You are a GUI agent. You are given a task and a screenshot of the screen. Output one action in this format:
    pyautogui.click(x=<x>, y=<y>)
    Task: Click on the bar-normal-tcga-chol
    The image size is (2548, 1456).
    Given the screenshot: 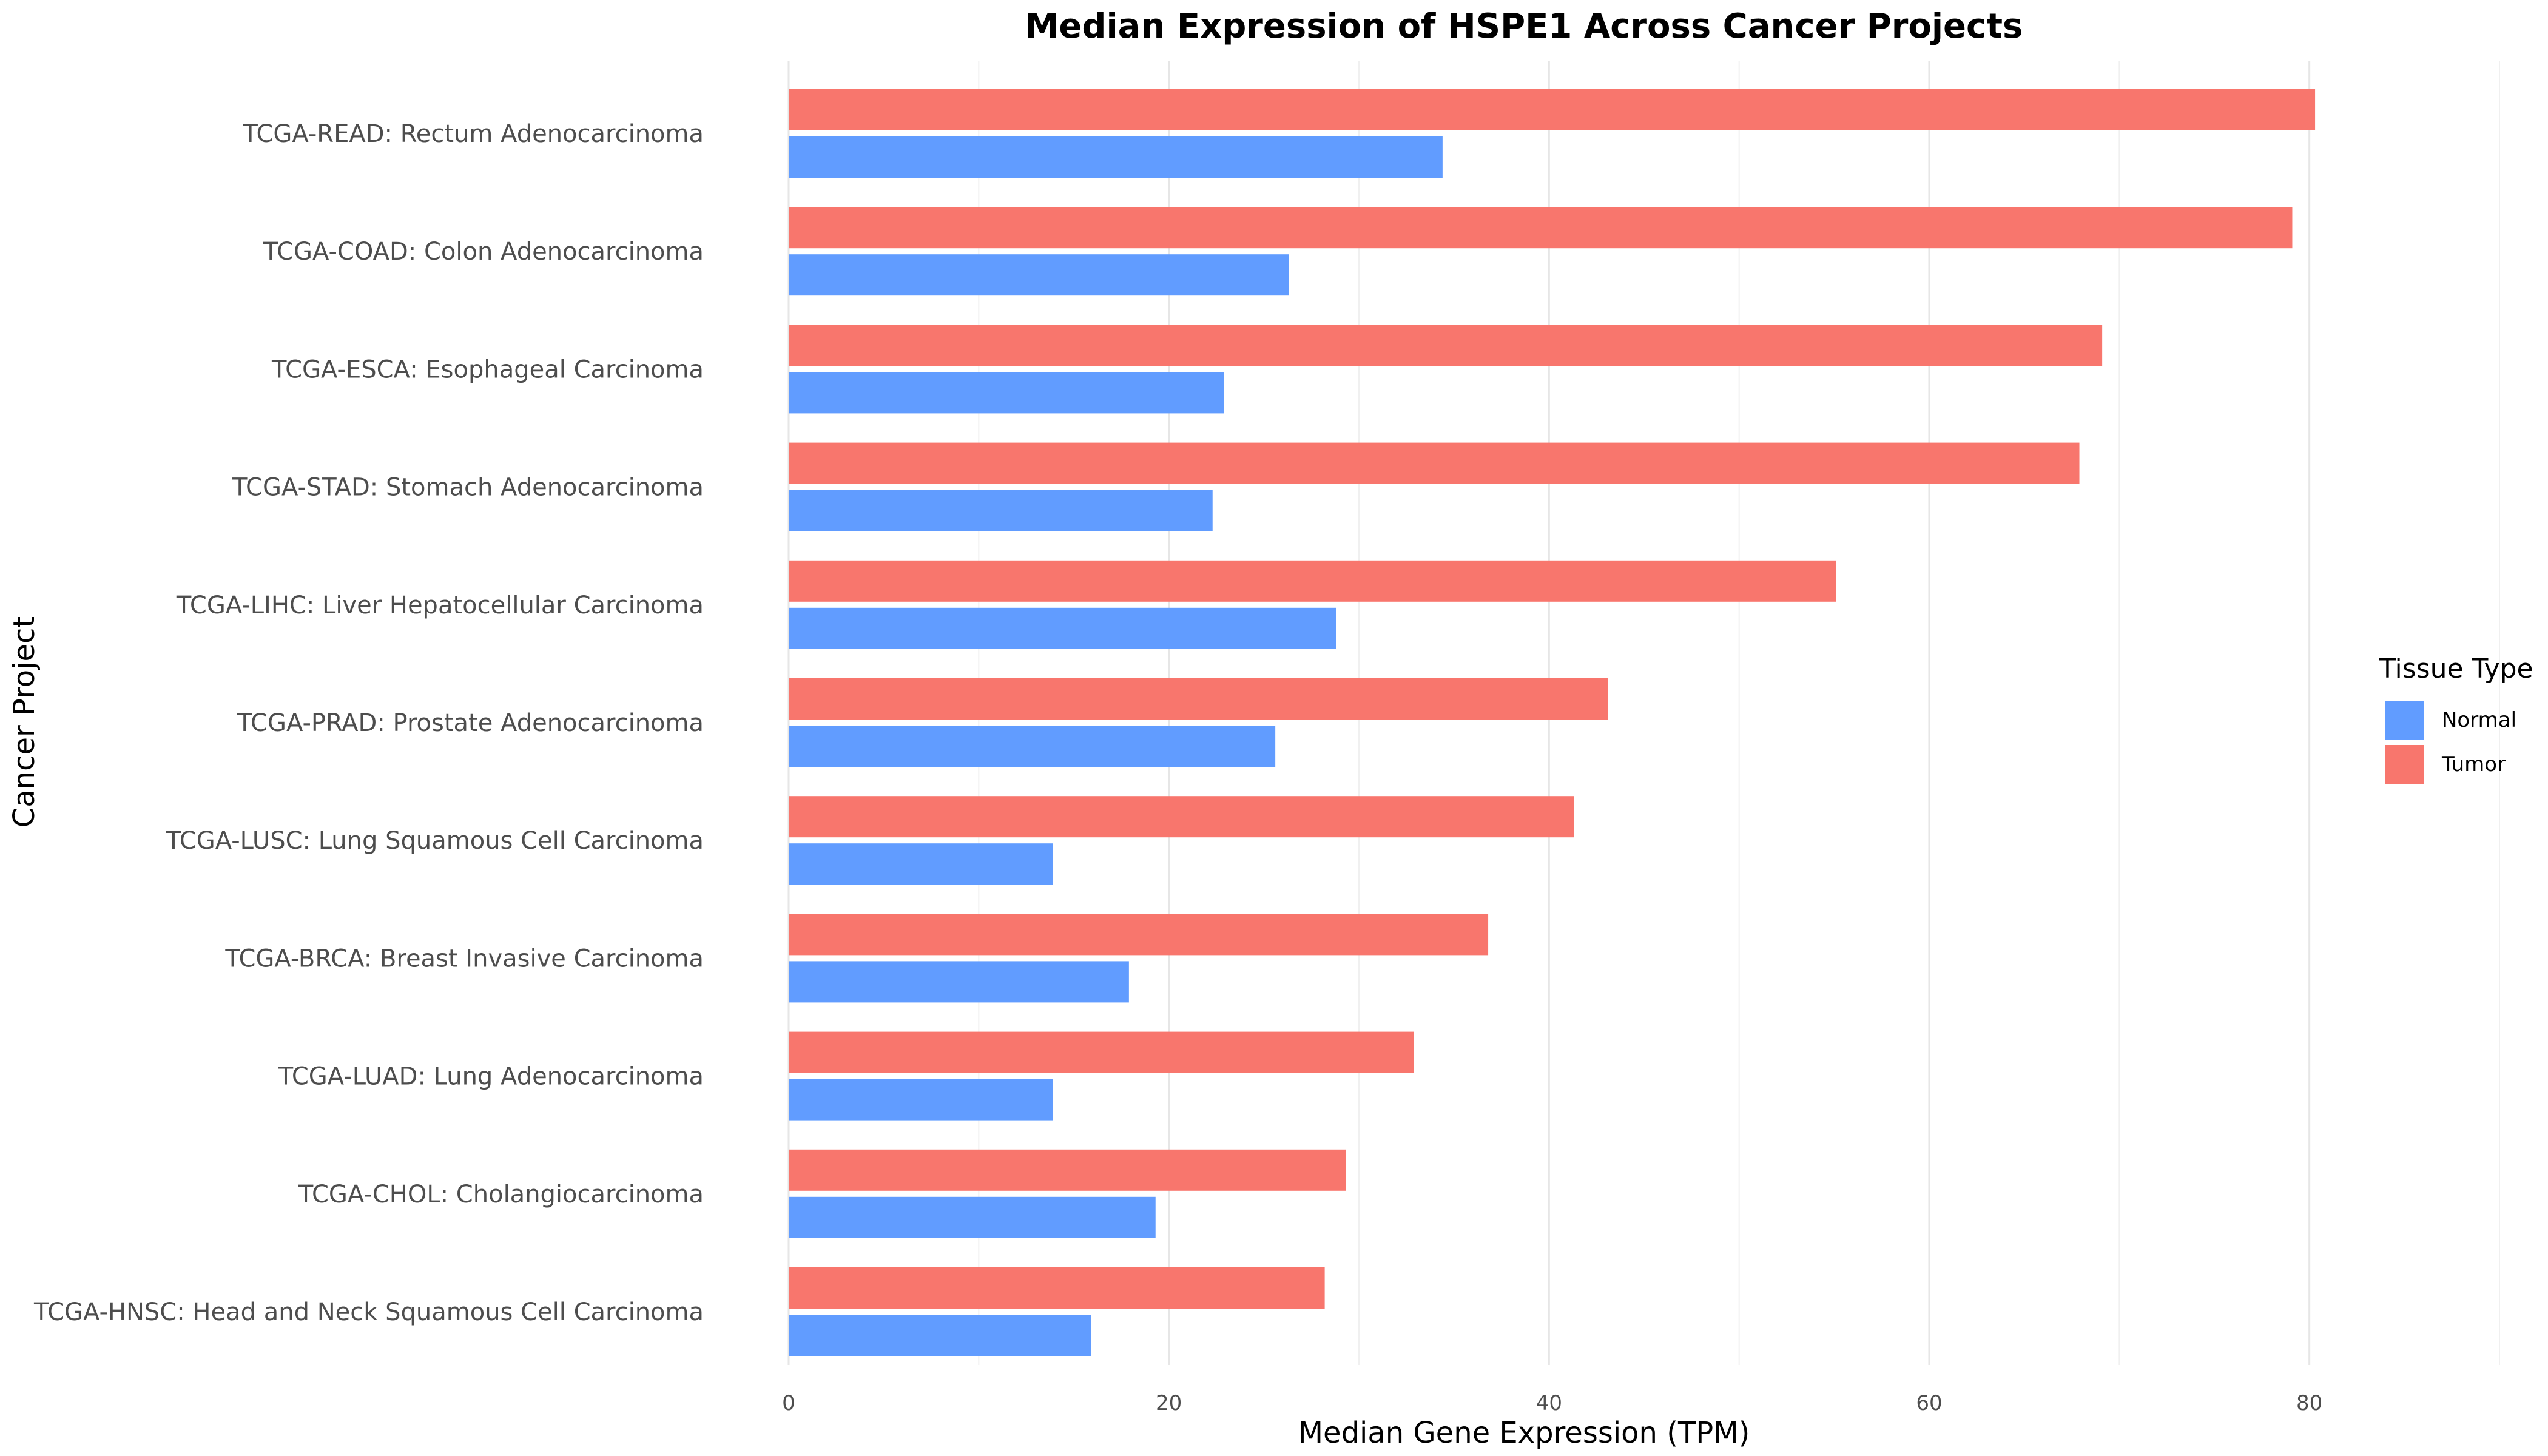 What is the action you would take?
    pyautogui.click(x=972, y=1217)
    